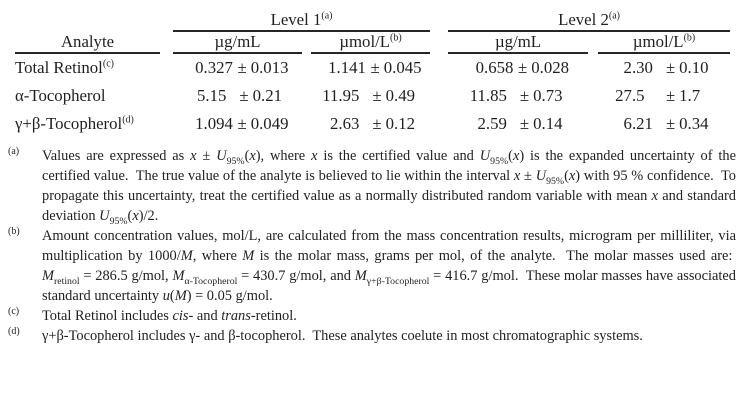  I want to click on measurement-cell: 1.141 ±0.045, so click(370, 67).